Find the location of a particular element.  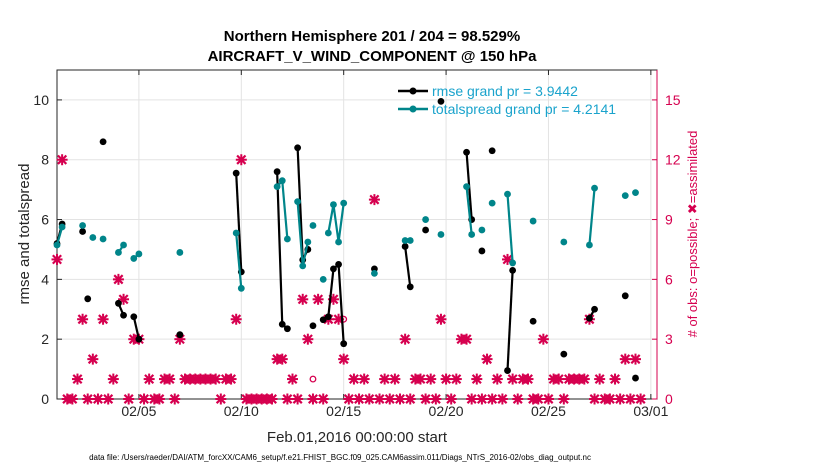

chart-title-line2: AIRCRAFT_V_WIND_COMPONENT @ 150 hPa is located at coordinates (373, 56).